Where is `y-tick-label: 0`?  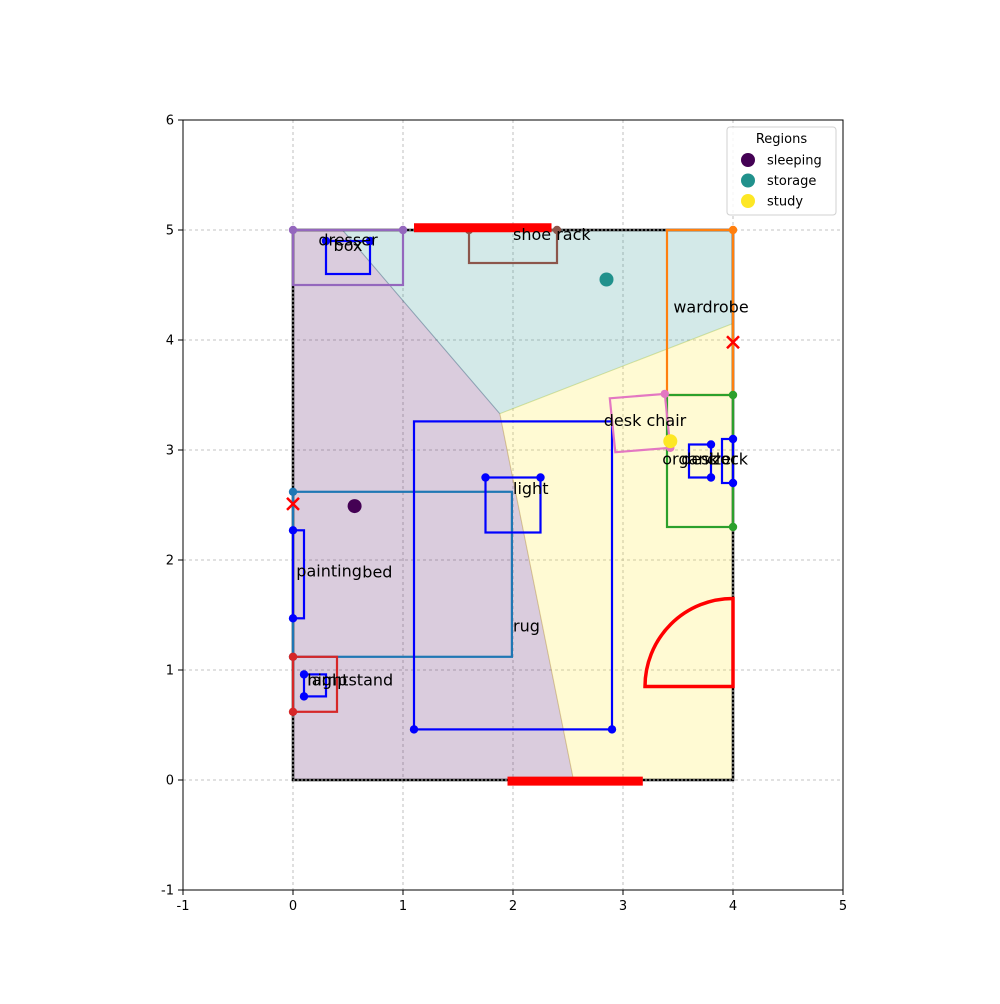 y-tick-label: 0 is located at coordinates (170, 781).